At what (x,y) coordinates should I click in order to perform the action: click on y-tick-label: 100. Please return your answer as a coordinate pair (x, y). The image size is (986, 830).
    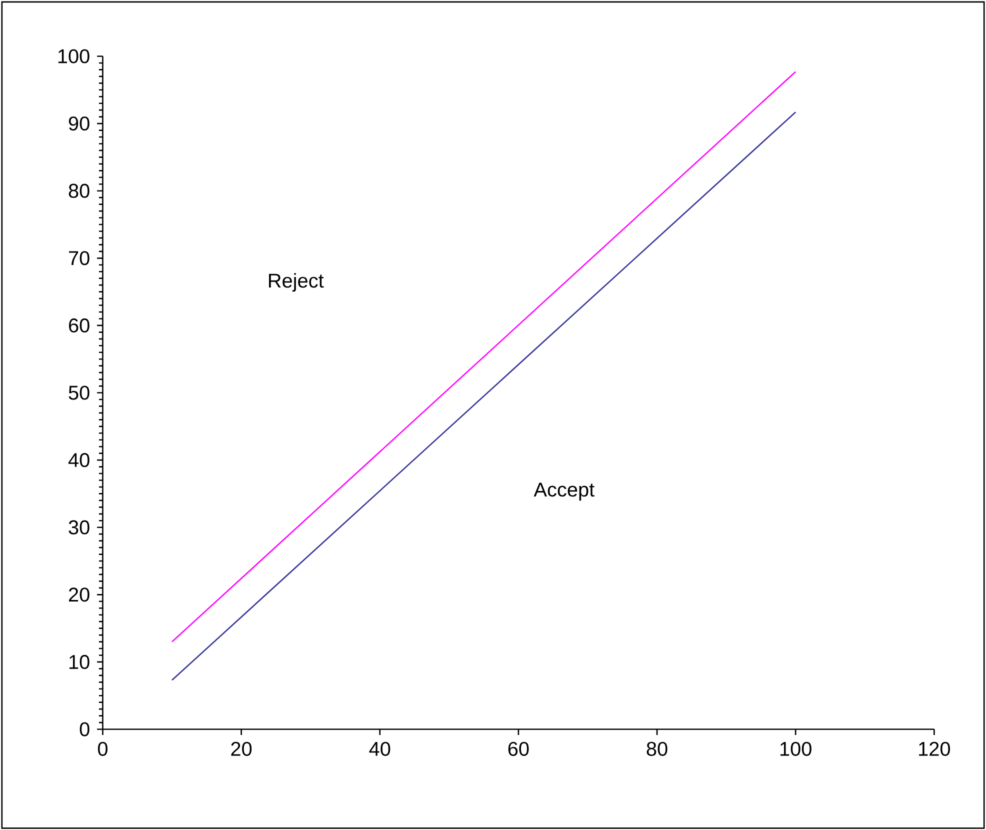
    Looking at the image, I should click on (74, 56).